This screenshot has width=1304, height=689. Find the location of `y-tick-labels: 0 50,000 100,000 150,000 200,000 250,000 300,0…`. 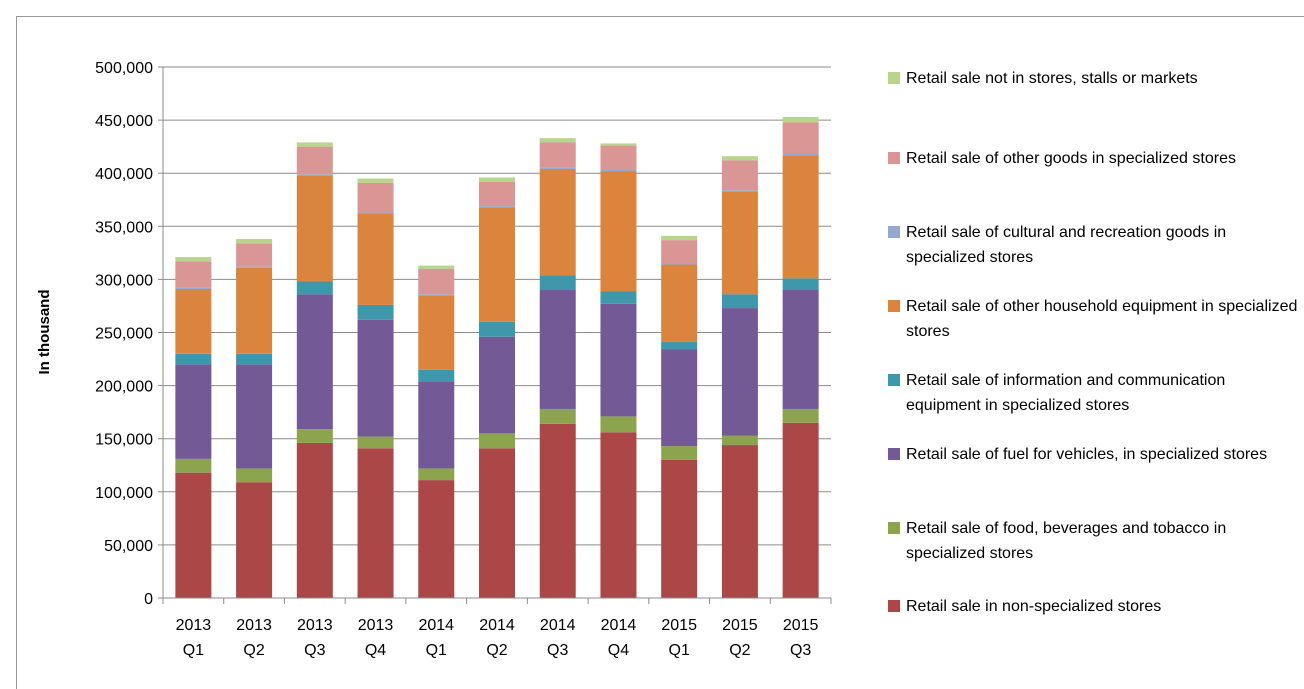

y-tick-labels: 0 50,000 100,000 150,000 200,000 250,000 300,0… is located at coordinates (124, 334).